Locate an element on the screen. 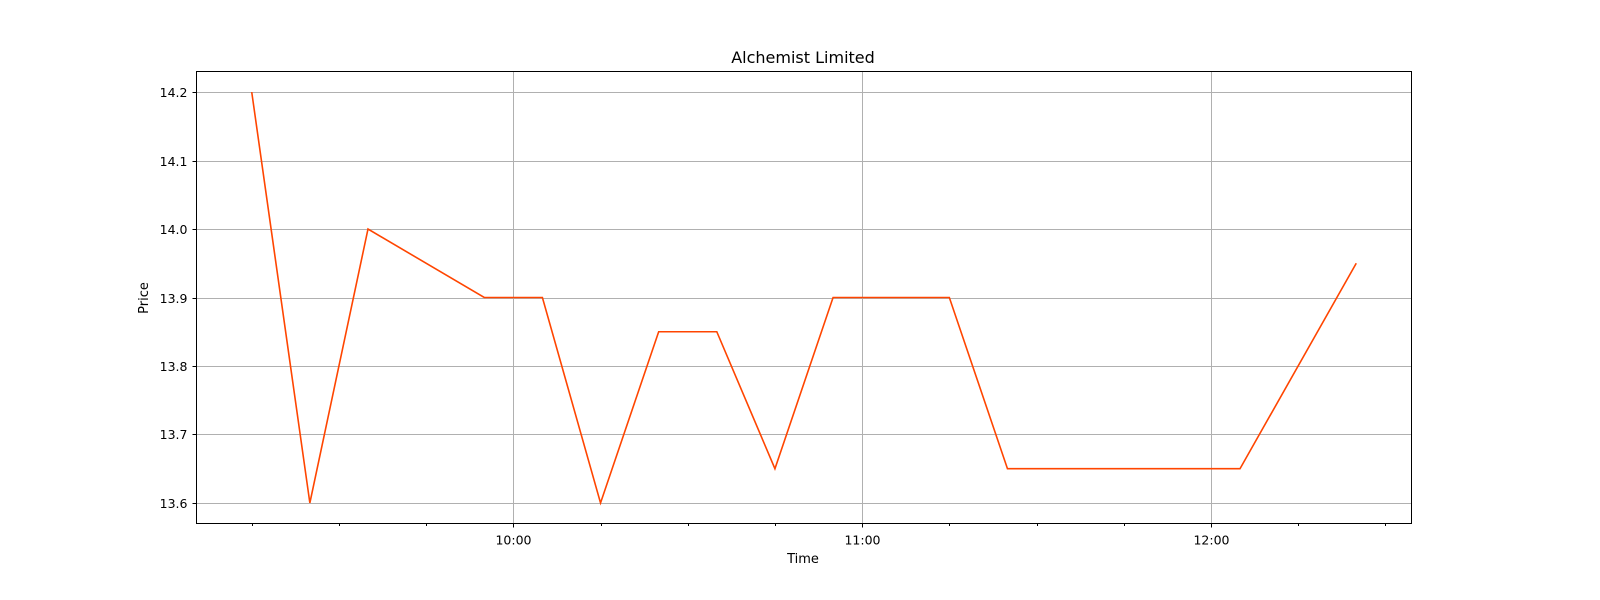 This screenshot has width=1600, height=600. x-axis-label: Time is located at coordinates (802, 559).